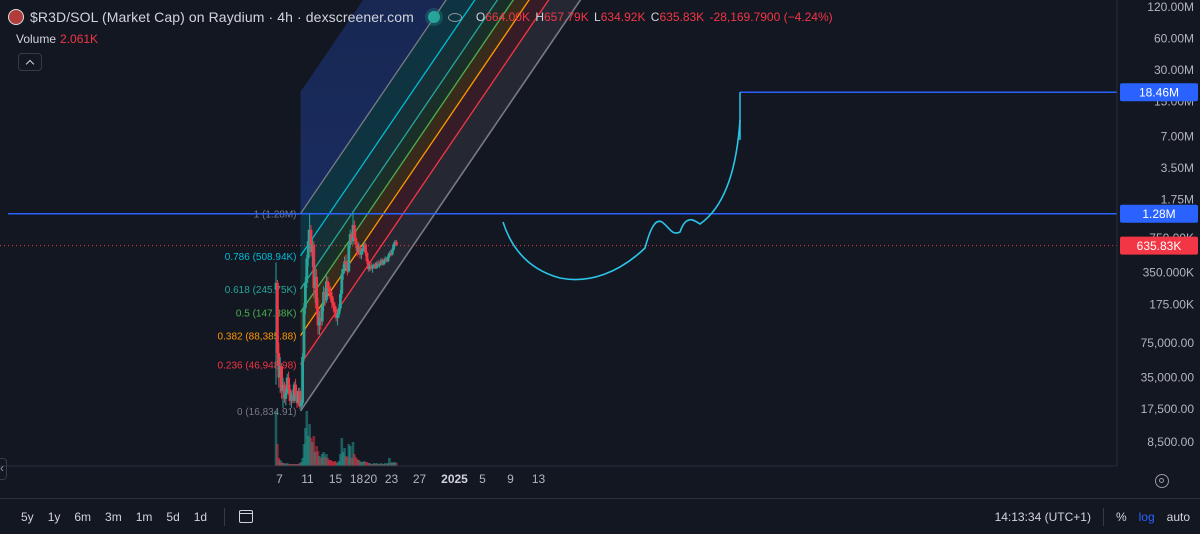 This screenshot has width=1200, height=534. What do you see at coordinates (454, 17) in the screenshot?
I see `eye-icon` at bounding box center [454, 17].